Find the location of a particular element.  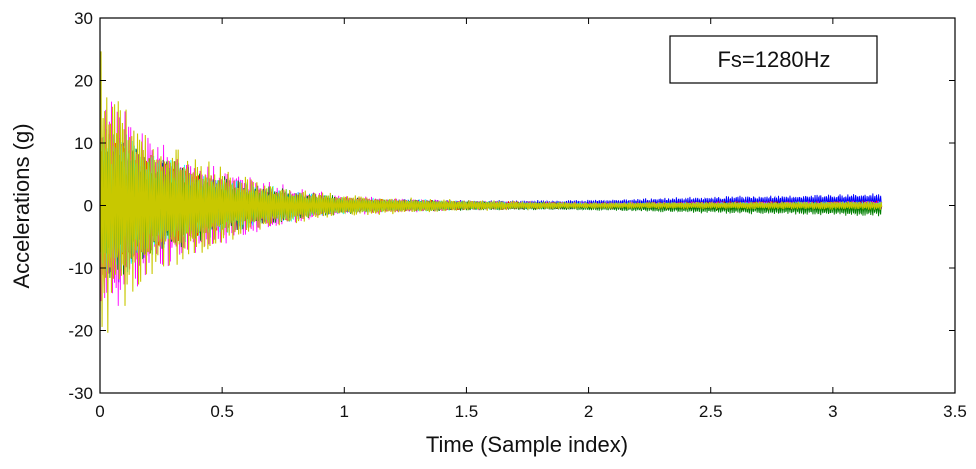

x-tick-label: 2 is located at coordinates (588, 411).